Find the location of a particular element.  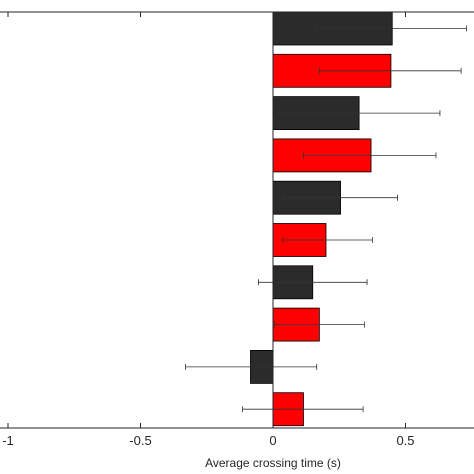

x-tick-label-3: 0 is located at coordinates (272, 440).